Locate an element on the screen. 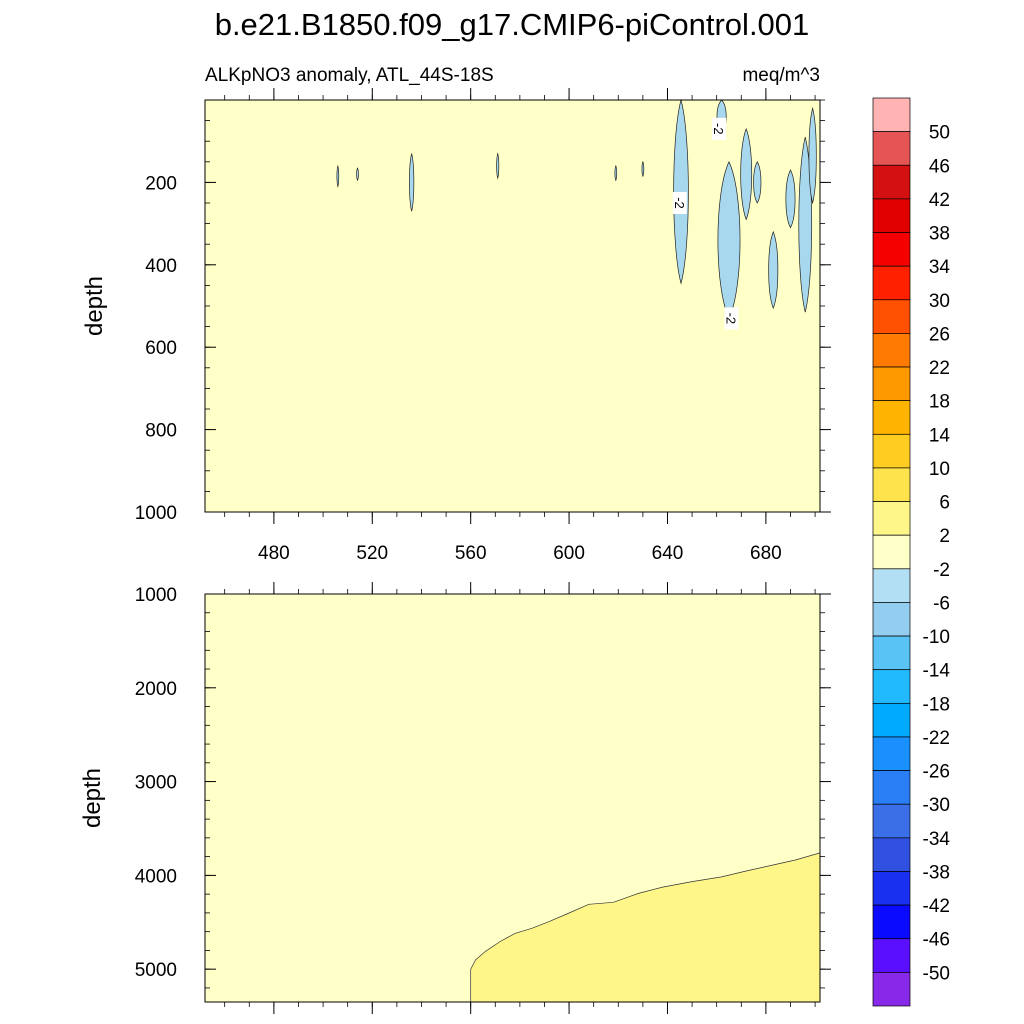 The height and width of the screenshot is (1024, 1024). units-label: meq/m^3 is located at coordinates (781, 75).